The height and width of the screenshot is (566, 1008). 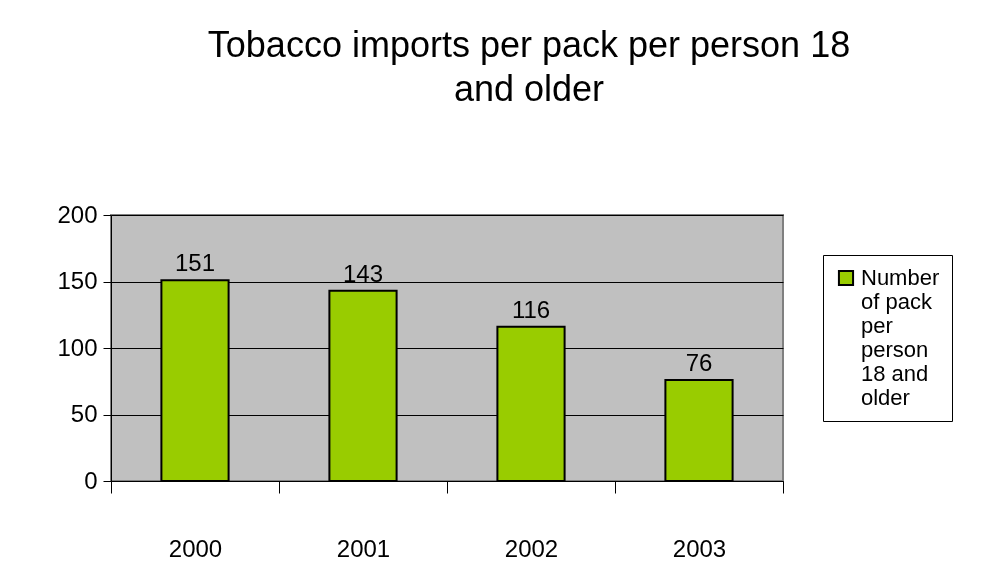 I want to click on y-tick-label: 100, so click(x=77, y=347).